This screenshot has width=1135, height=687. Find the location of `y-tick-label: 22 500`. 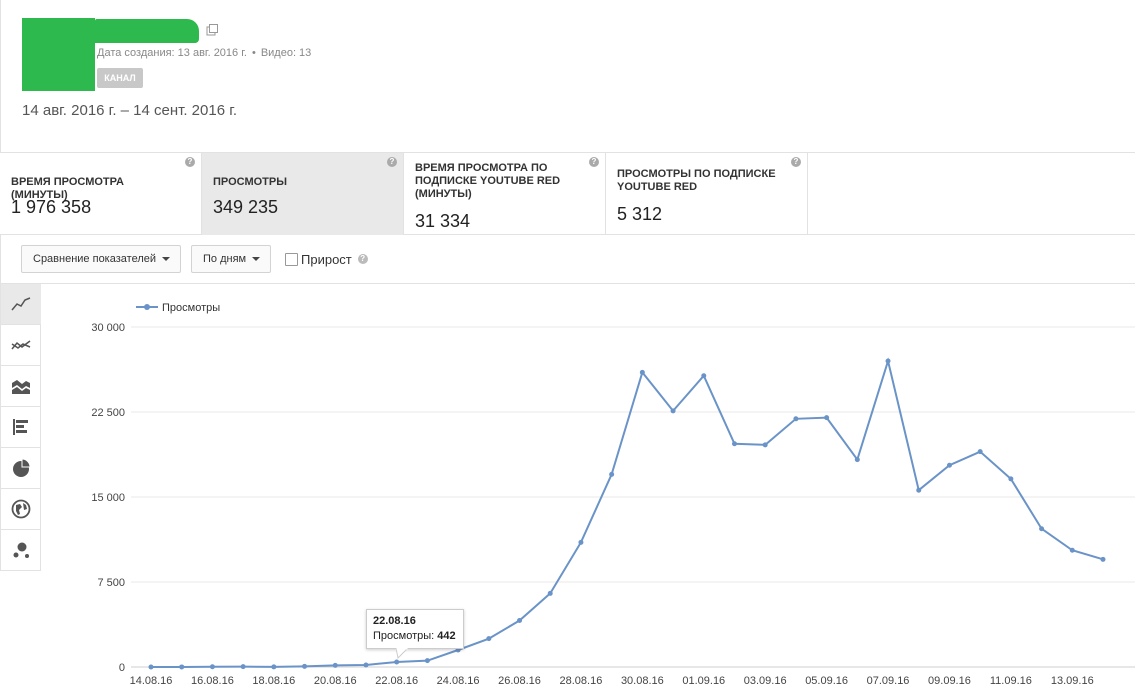

y-tick-label: 22 500 is located at coordinates (108, 413).